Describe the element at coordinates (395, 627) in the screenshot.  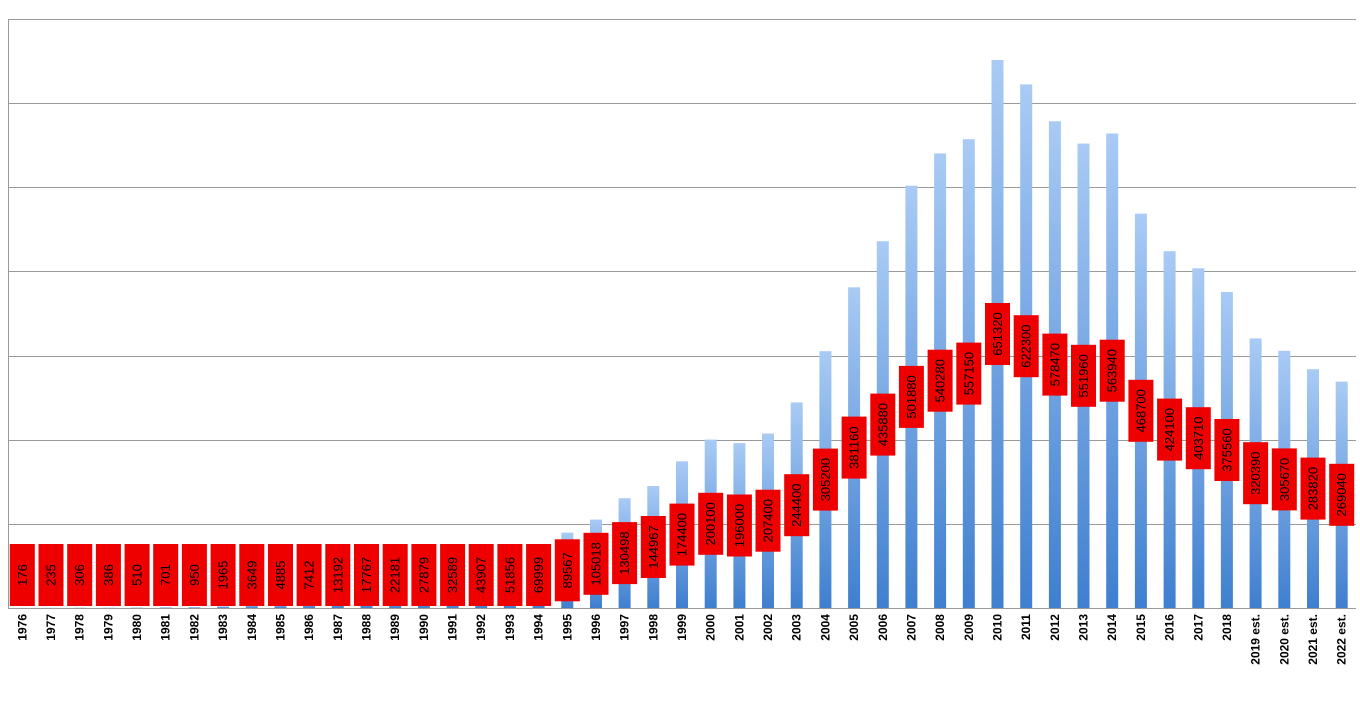
I see `x-tick-label: 1989` at that location.